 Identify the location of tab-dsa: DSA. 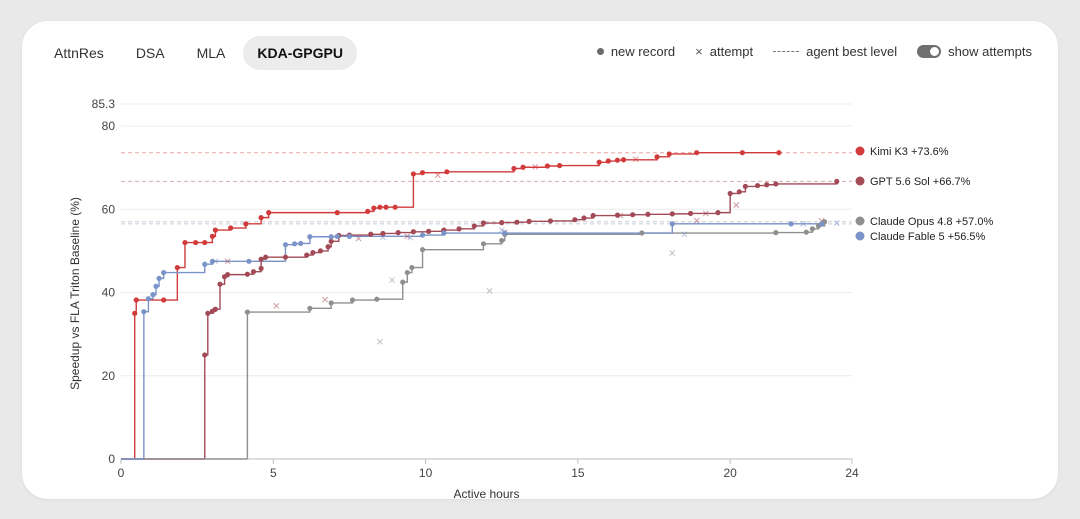
(150, 53).